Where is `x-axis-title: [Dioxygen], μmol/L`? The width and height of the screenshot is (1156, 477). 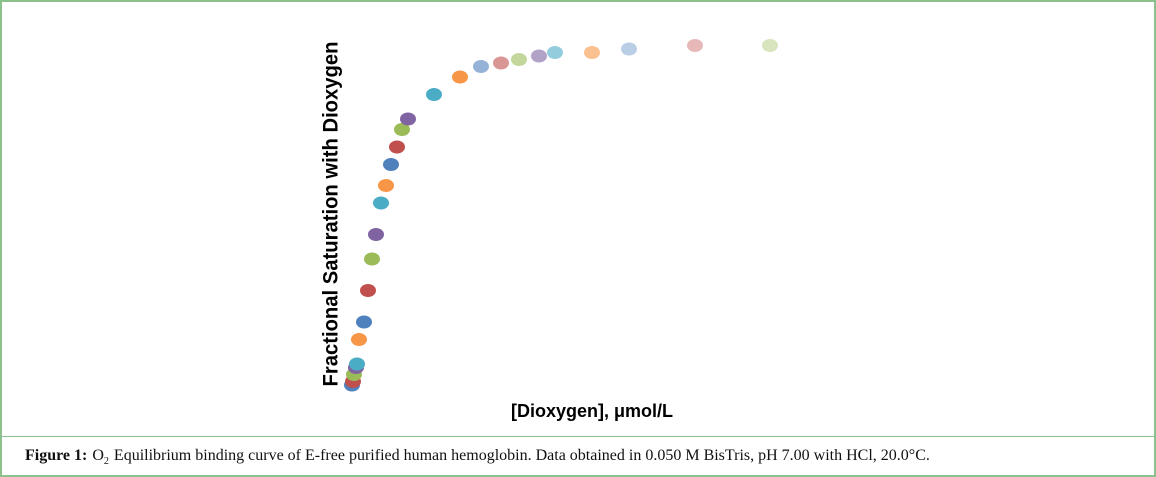 x-axis-title: [Dioxygen], μmol/L is located at coordinates (592, 411).